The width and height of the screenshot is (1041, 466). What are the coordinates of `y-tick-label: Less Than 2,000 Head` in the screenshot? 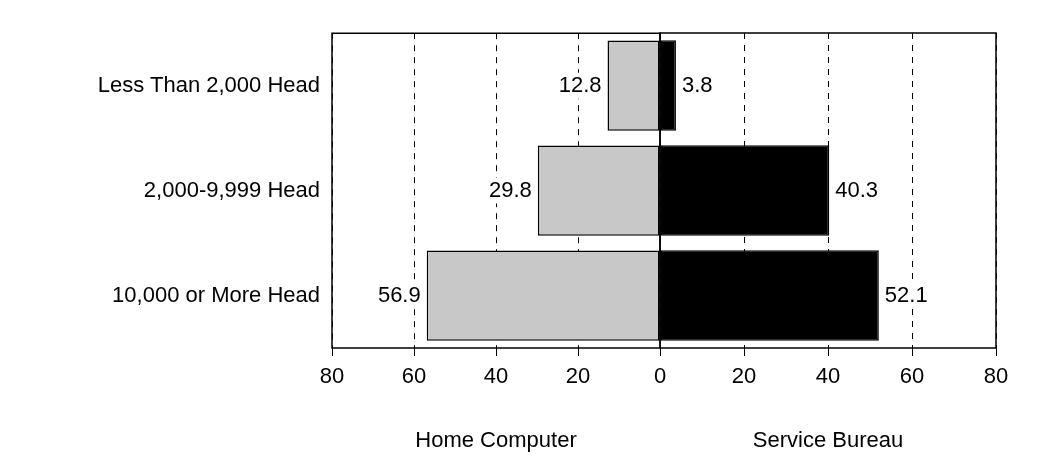 It's located at (208, 84).